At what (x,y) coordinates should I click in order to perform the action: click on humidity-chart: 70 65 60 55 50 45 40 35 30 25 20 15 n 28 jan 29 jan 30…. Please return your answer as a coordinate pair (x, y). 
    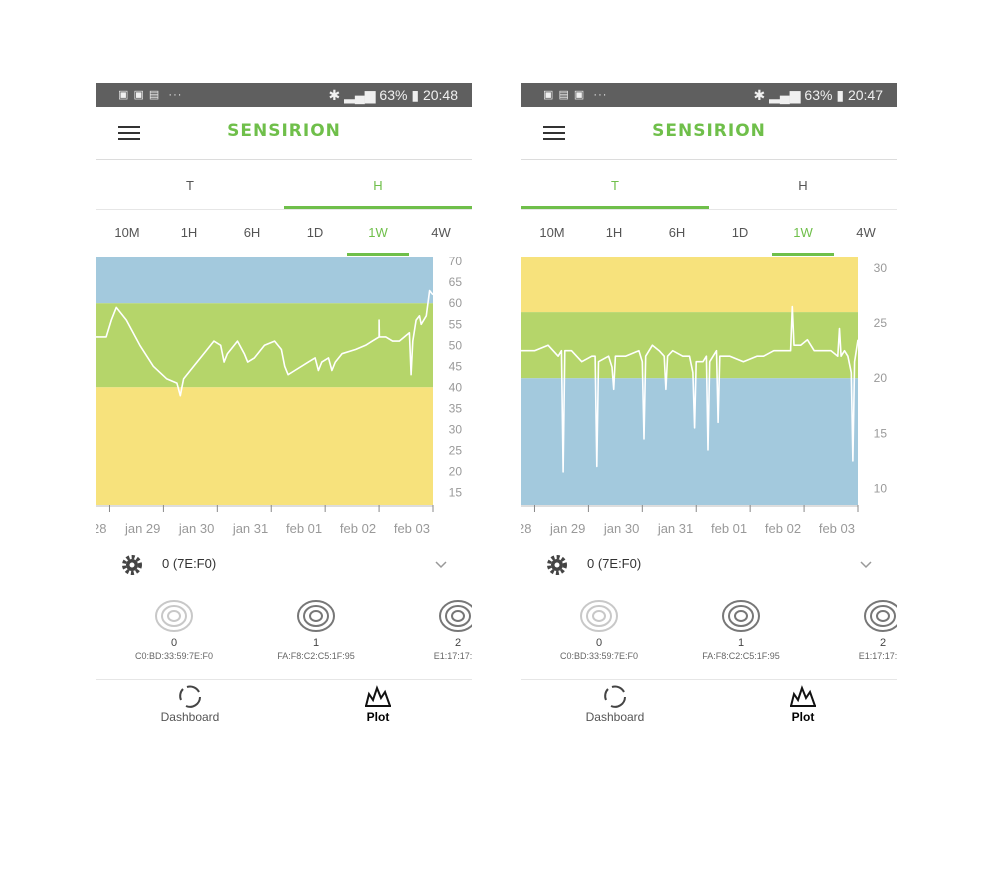
    Looking at the image, I should click on (284, 402).